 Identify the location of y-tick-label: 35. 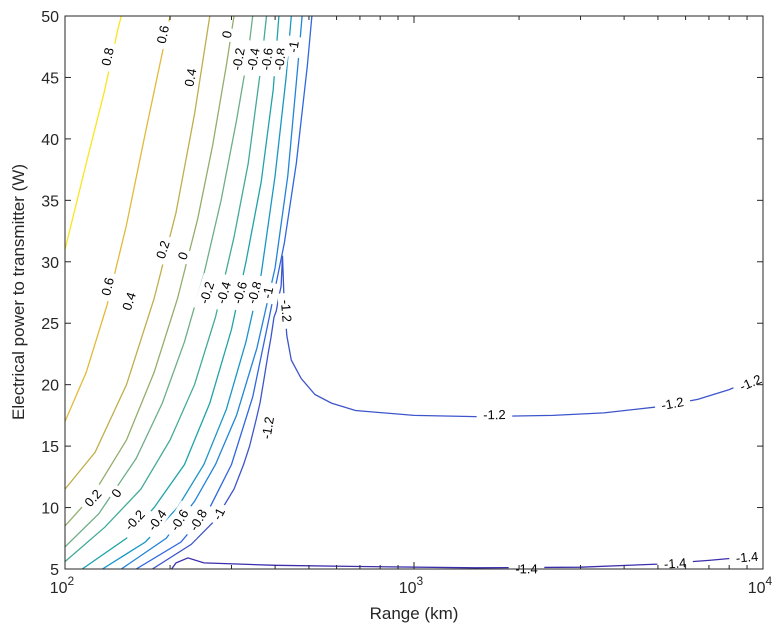
(50, 201).